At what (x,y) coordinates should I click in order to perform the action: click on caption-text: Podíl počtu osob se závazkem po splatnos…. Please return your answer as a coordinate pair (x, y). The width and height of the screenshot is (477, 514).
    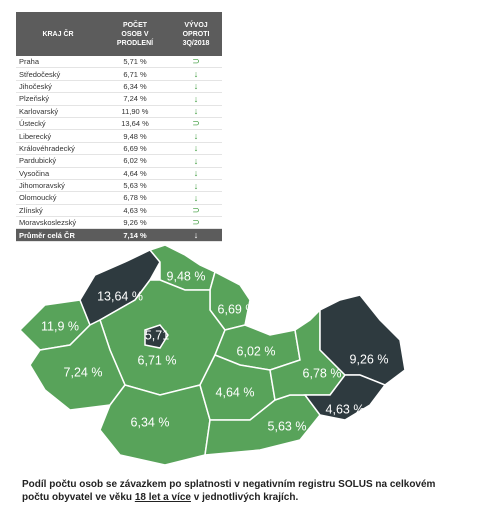
    Looking at the image, I should click on (229, 491).